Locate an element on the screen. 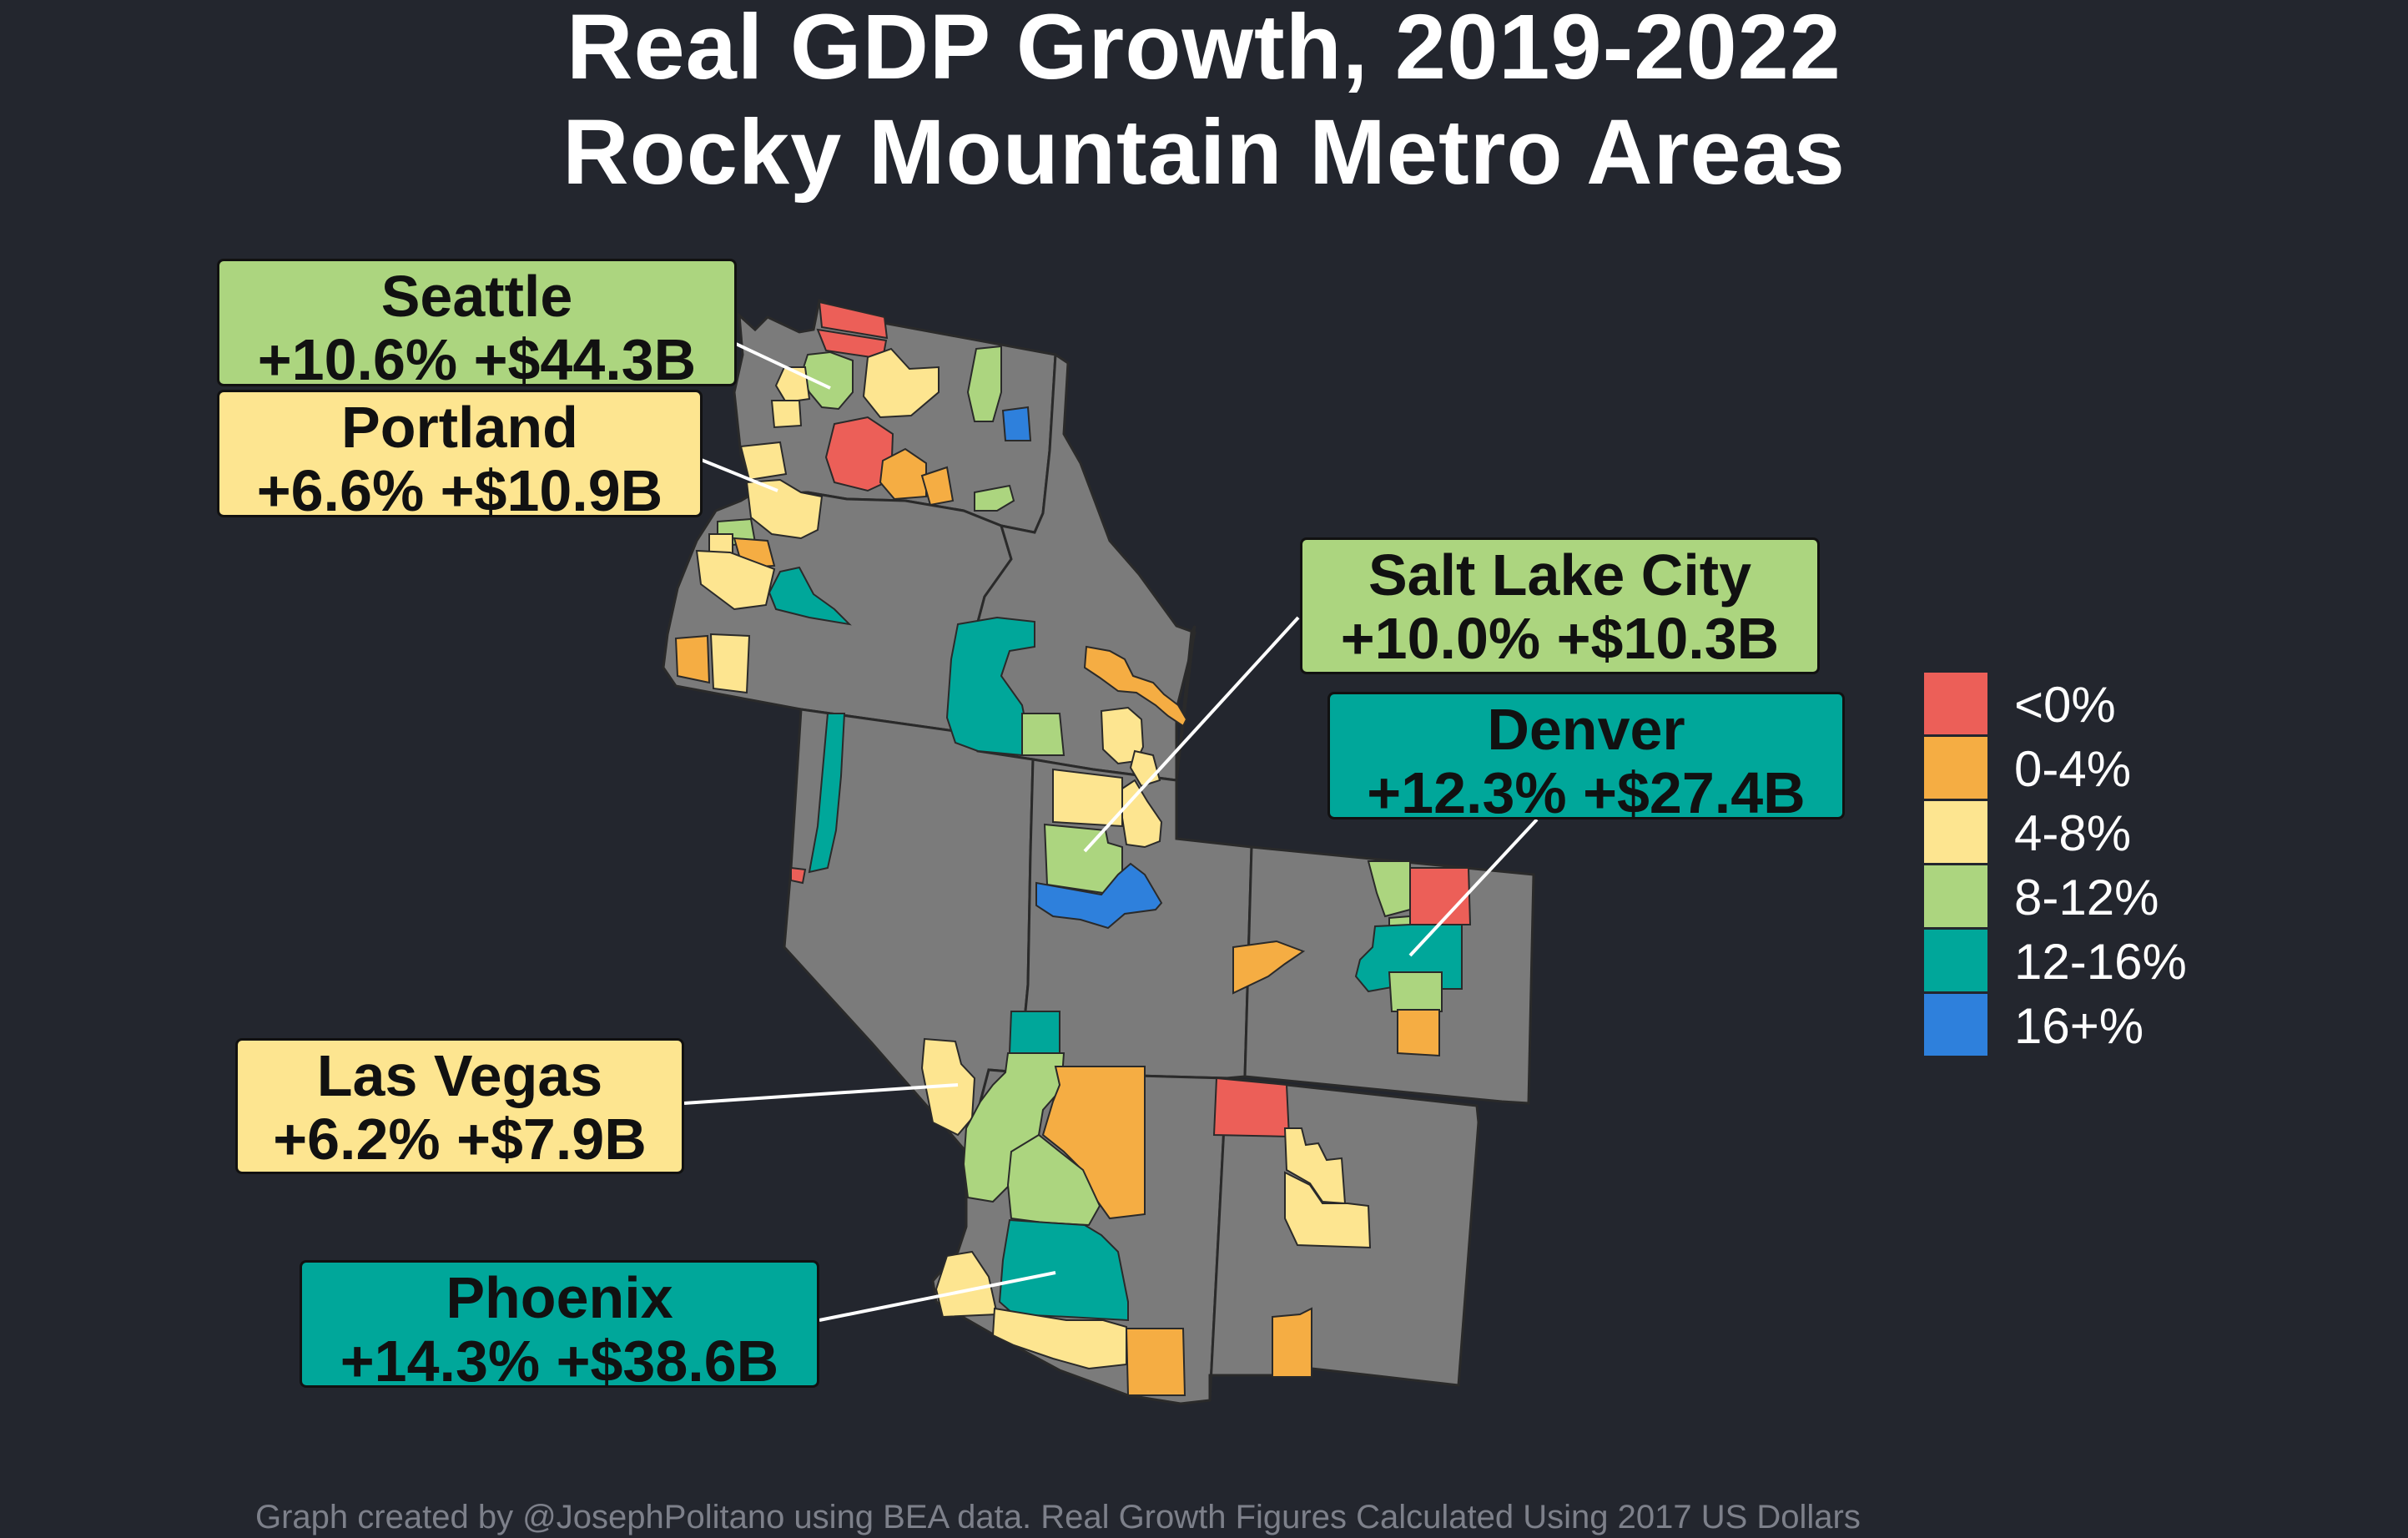  phoenix-callout: Phoenix +14.3% +$38.6B is located at coordinates (559, 1326).